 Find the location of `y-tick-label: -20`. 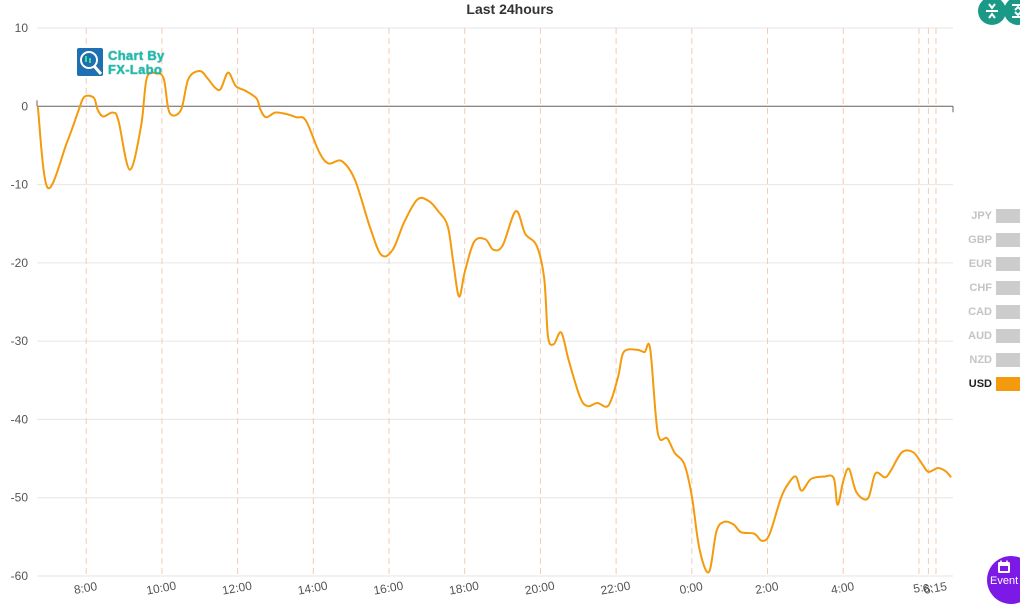

y-tick-label: -20 is located at coordinates (20, 263).